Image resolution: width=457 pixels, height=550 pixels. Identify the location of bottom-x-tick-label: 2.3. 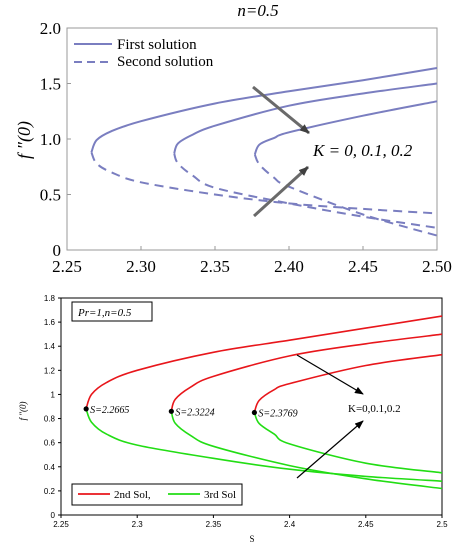
(138, 524).